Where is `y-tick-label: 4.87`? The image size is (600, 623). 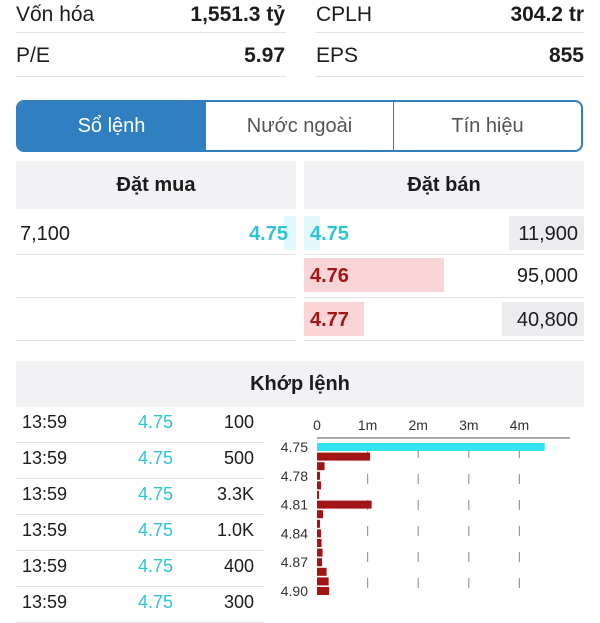 y-tick-label: 4.87 is located at coordinates (294, 562).